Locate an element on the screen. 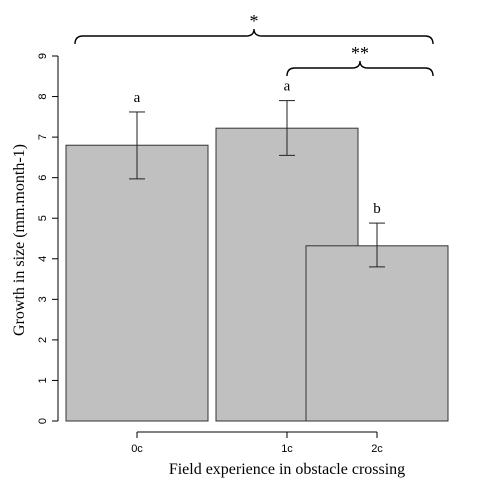 This screenshot has width=478, height=482. y-tick-label-1: 1 is located at coordinates (43, 380).